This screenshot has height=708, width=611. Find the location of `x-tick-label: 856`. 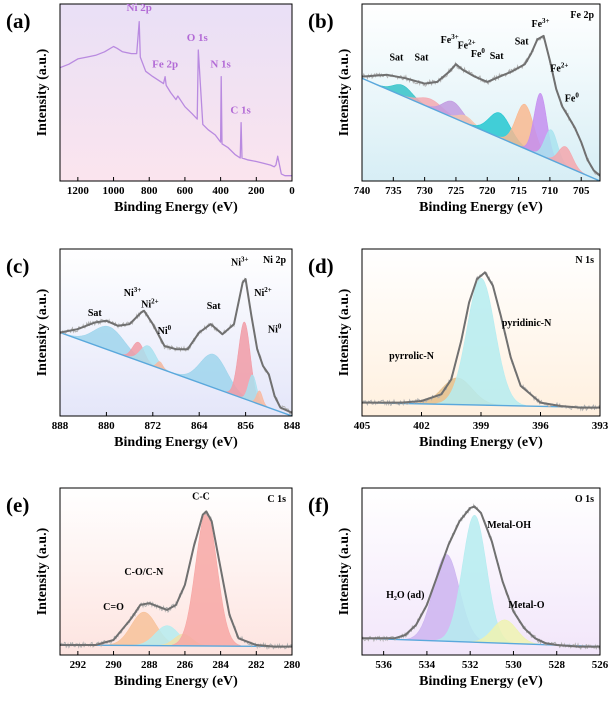

x-tick-label: 856 is located at coordinates (245, 426).